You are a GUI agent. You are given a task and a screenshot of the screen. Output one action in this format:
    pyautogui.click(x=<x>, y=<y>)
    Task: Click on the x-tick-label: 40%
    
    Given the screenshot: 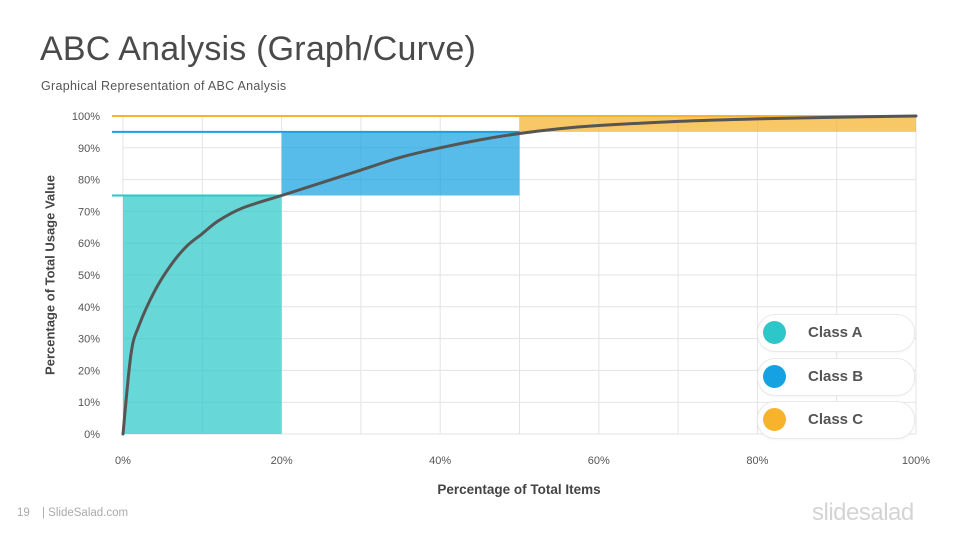 What is the action you would take?
    pyautogui.click(x=440, y=461)
    